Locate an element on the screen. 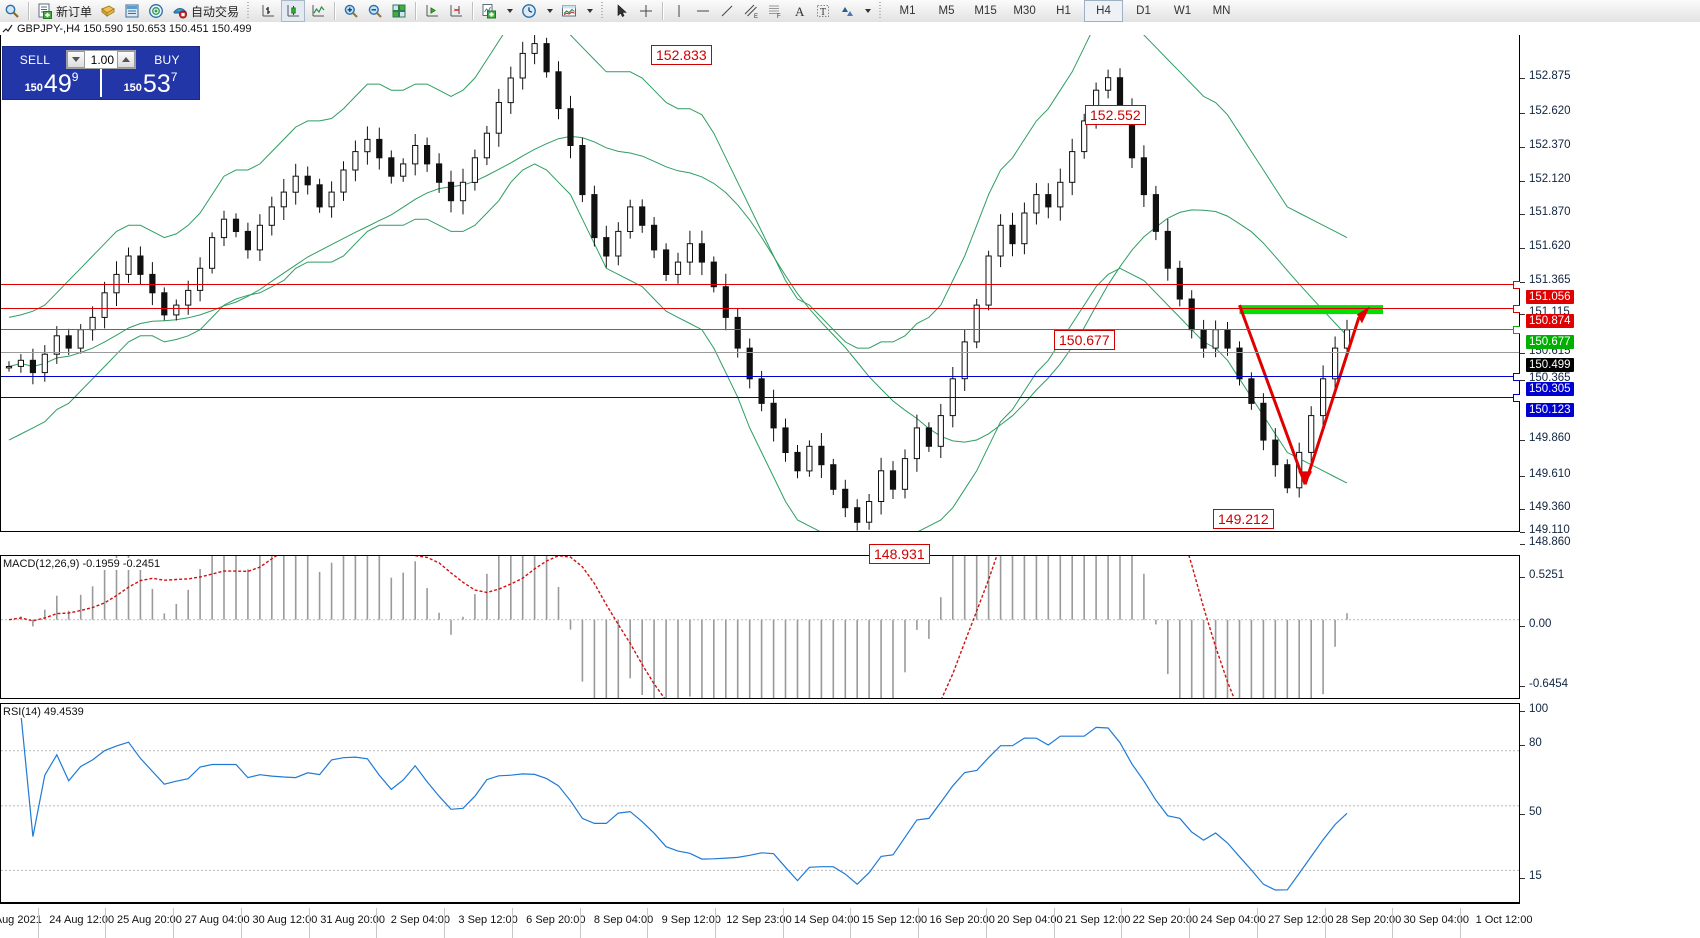  period-clock-icon is located at coordinates (529, 11).